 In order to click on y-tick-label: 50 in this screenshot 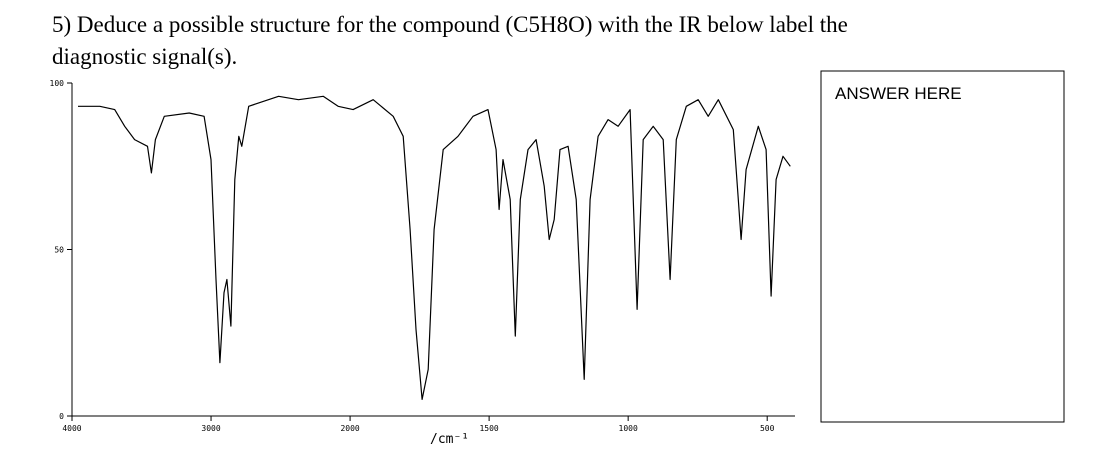, I will do `click(59, 250)`.